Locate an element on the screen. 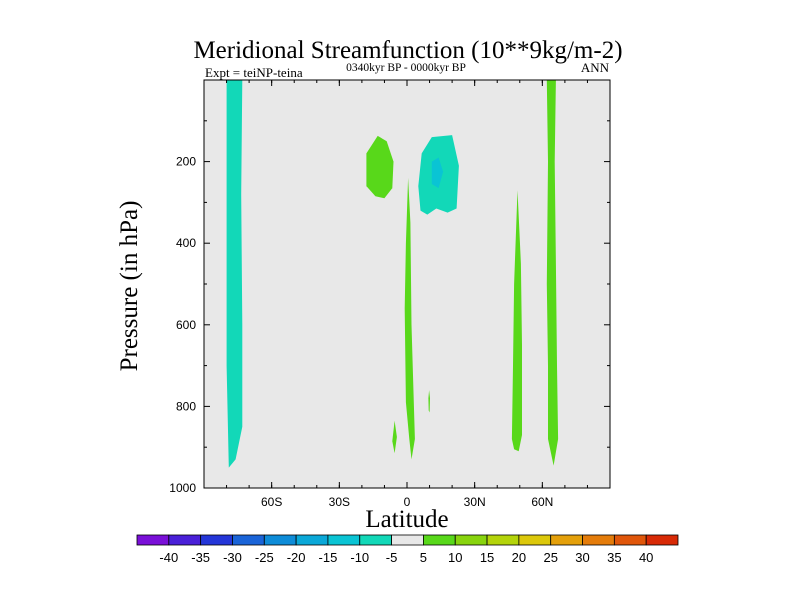  y-tick-label: 800 is located at coordinates (186, 406).